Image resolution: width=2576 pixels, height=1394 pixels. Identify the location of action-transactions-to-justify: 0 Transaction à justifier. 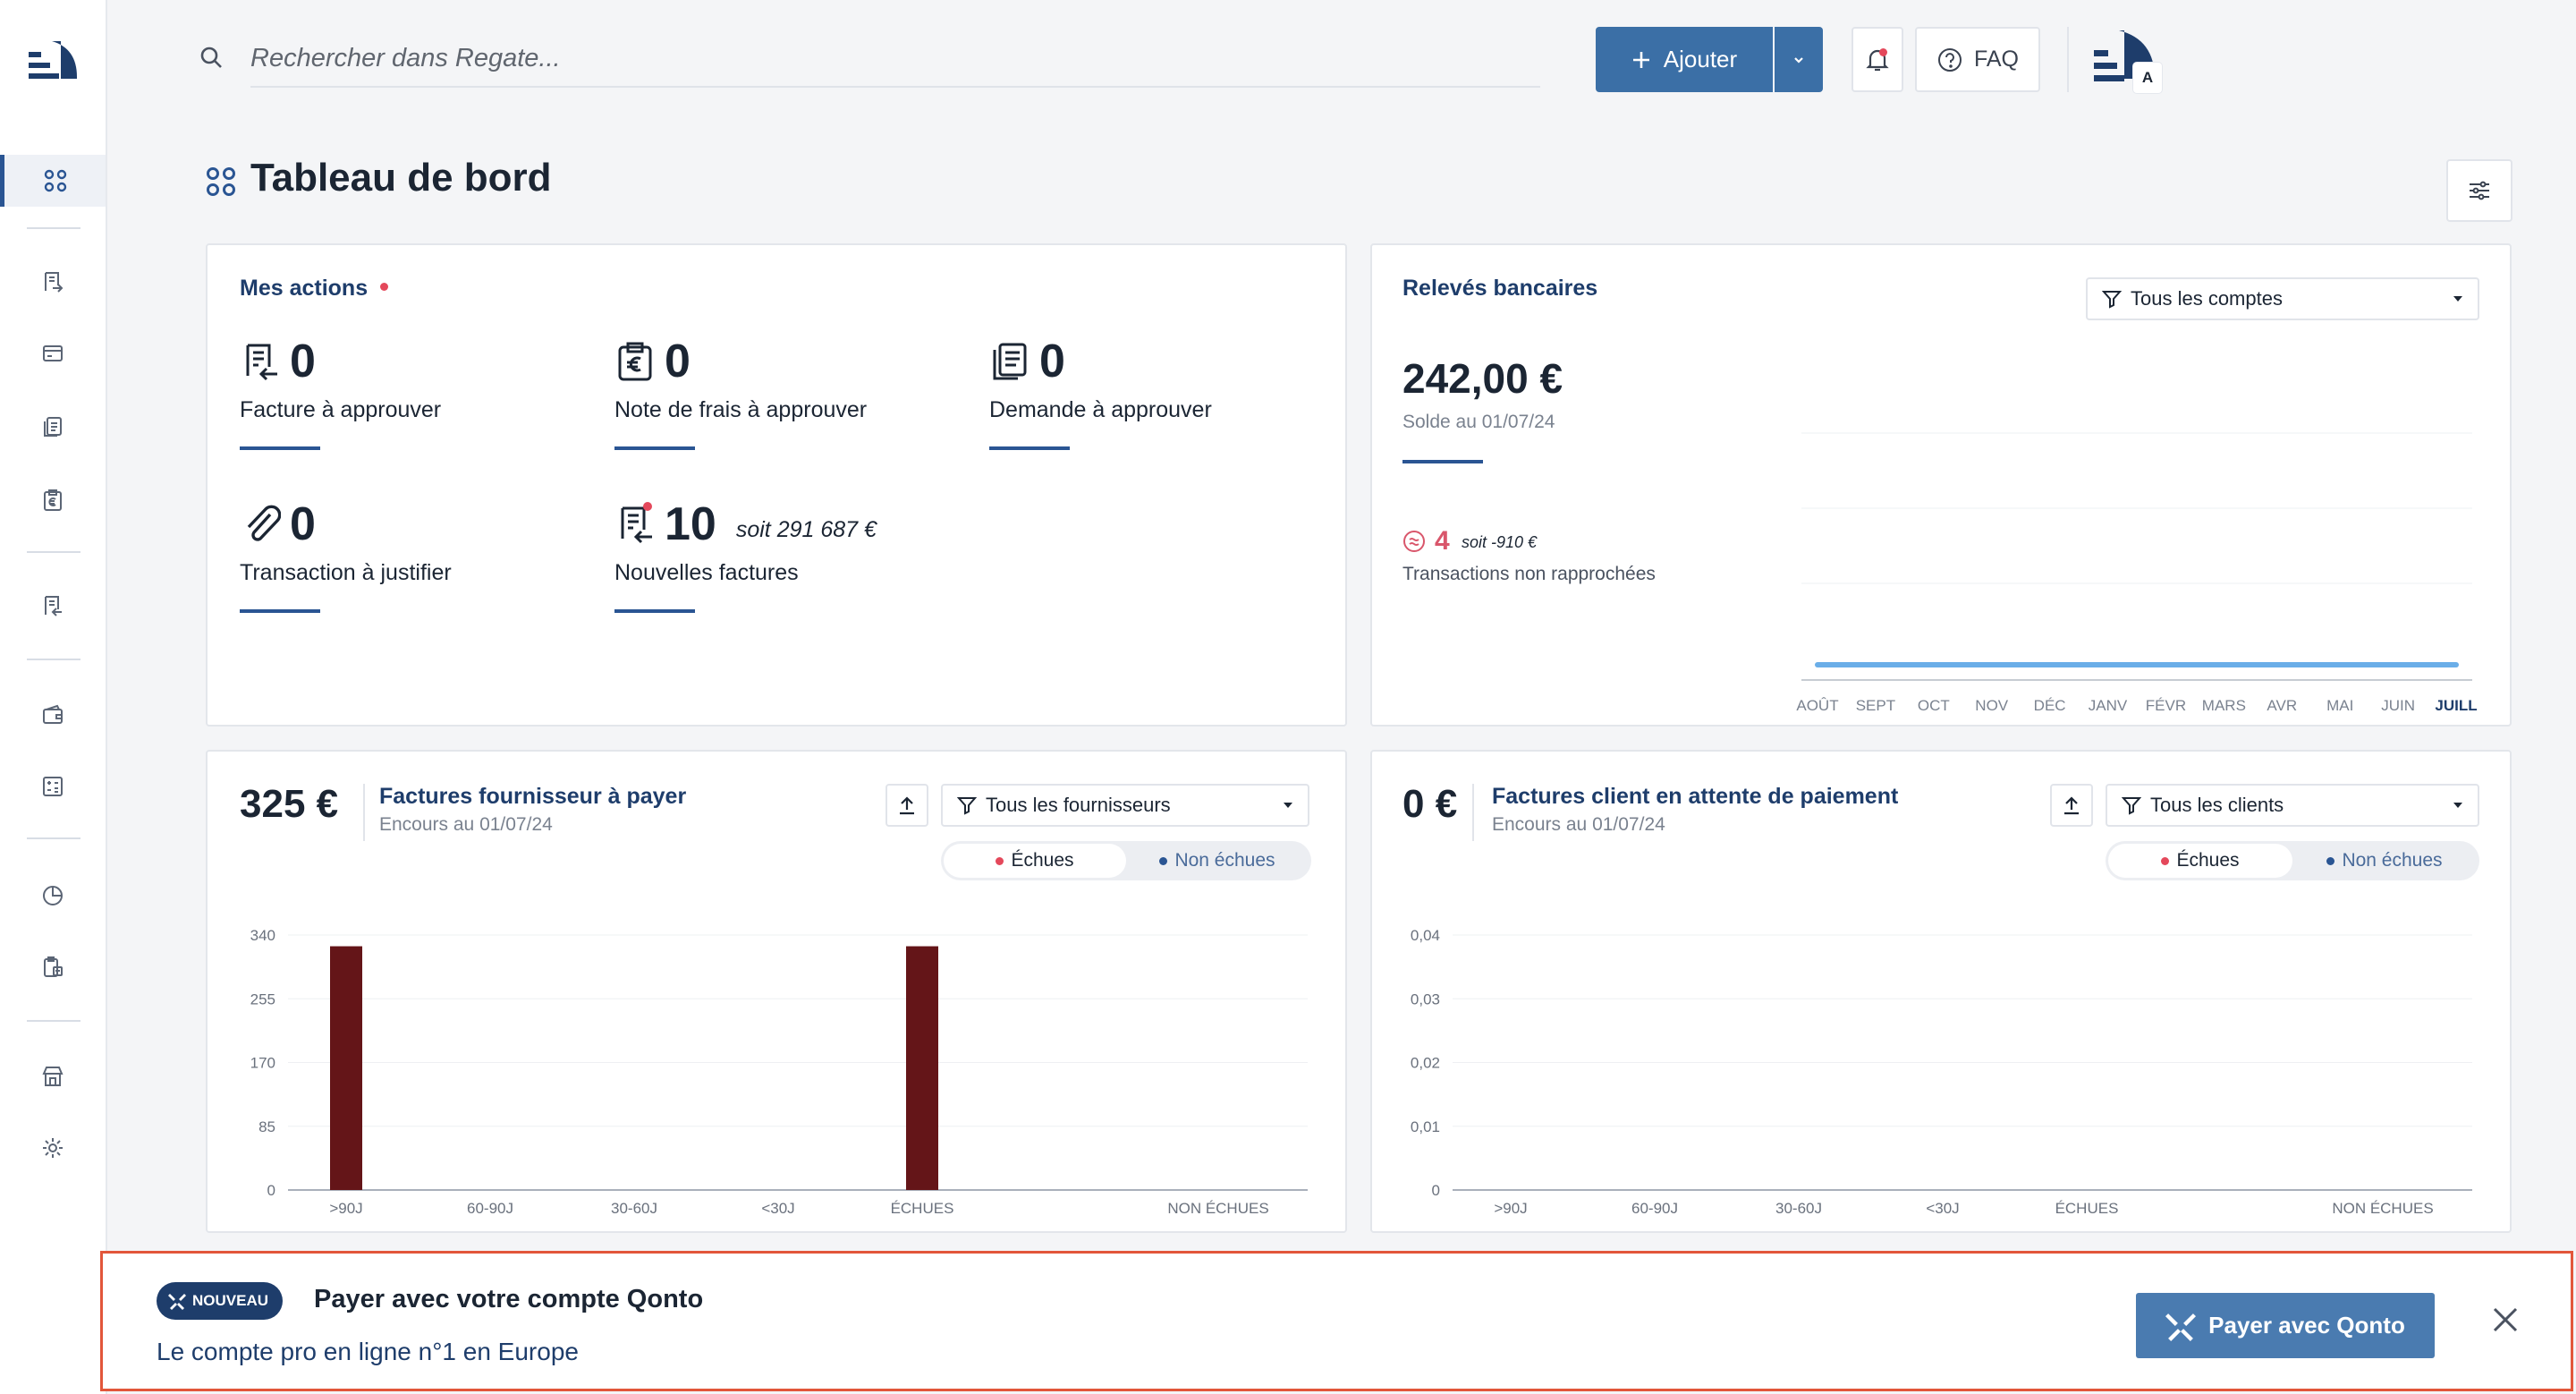
(346, 555).